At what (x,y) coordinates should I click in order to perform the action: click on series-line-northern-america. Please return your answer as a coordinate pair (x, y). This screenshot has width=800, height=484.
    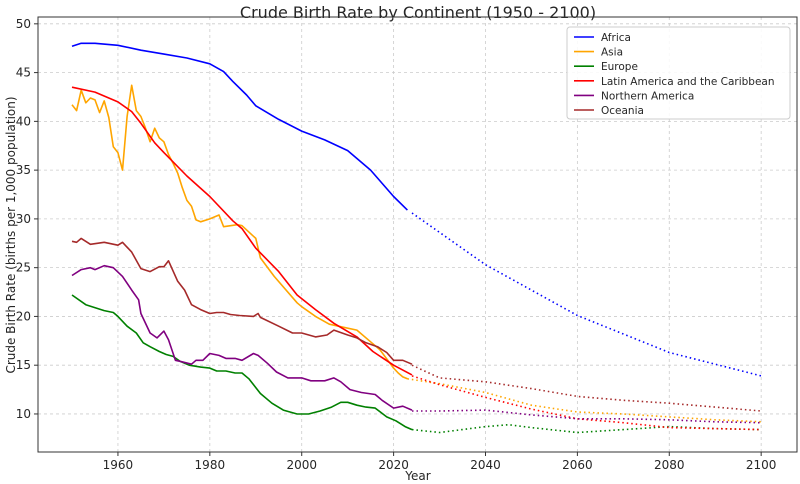
    Looking at the image, I should click on (242, 337).